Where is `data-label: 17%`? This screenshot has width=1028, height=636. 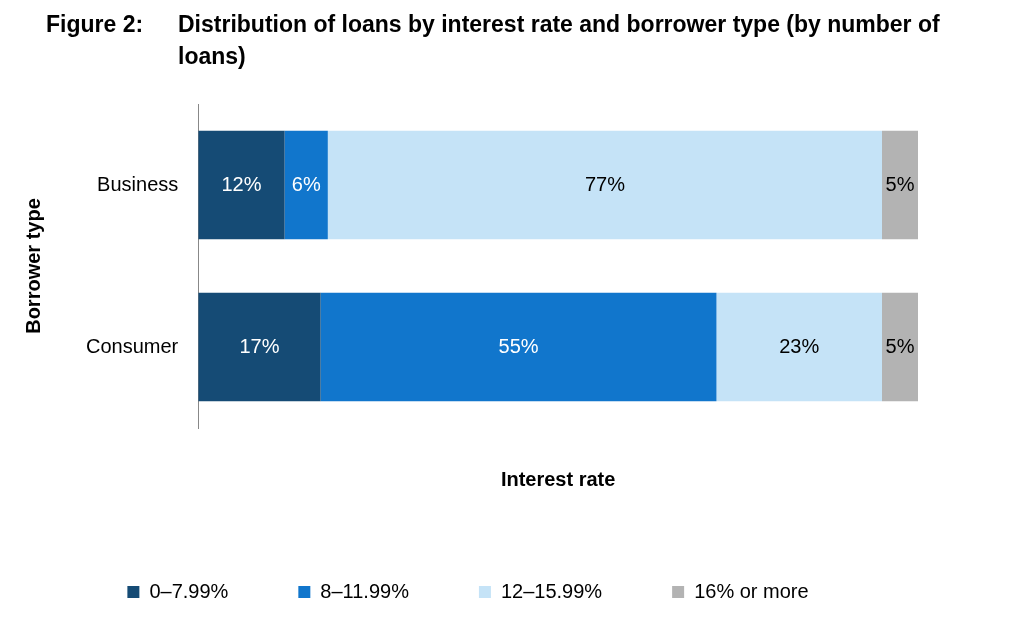 data-label: 17% is located at coordinates (259, 345).